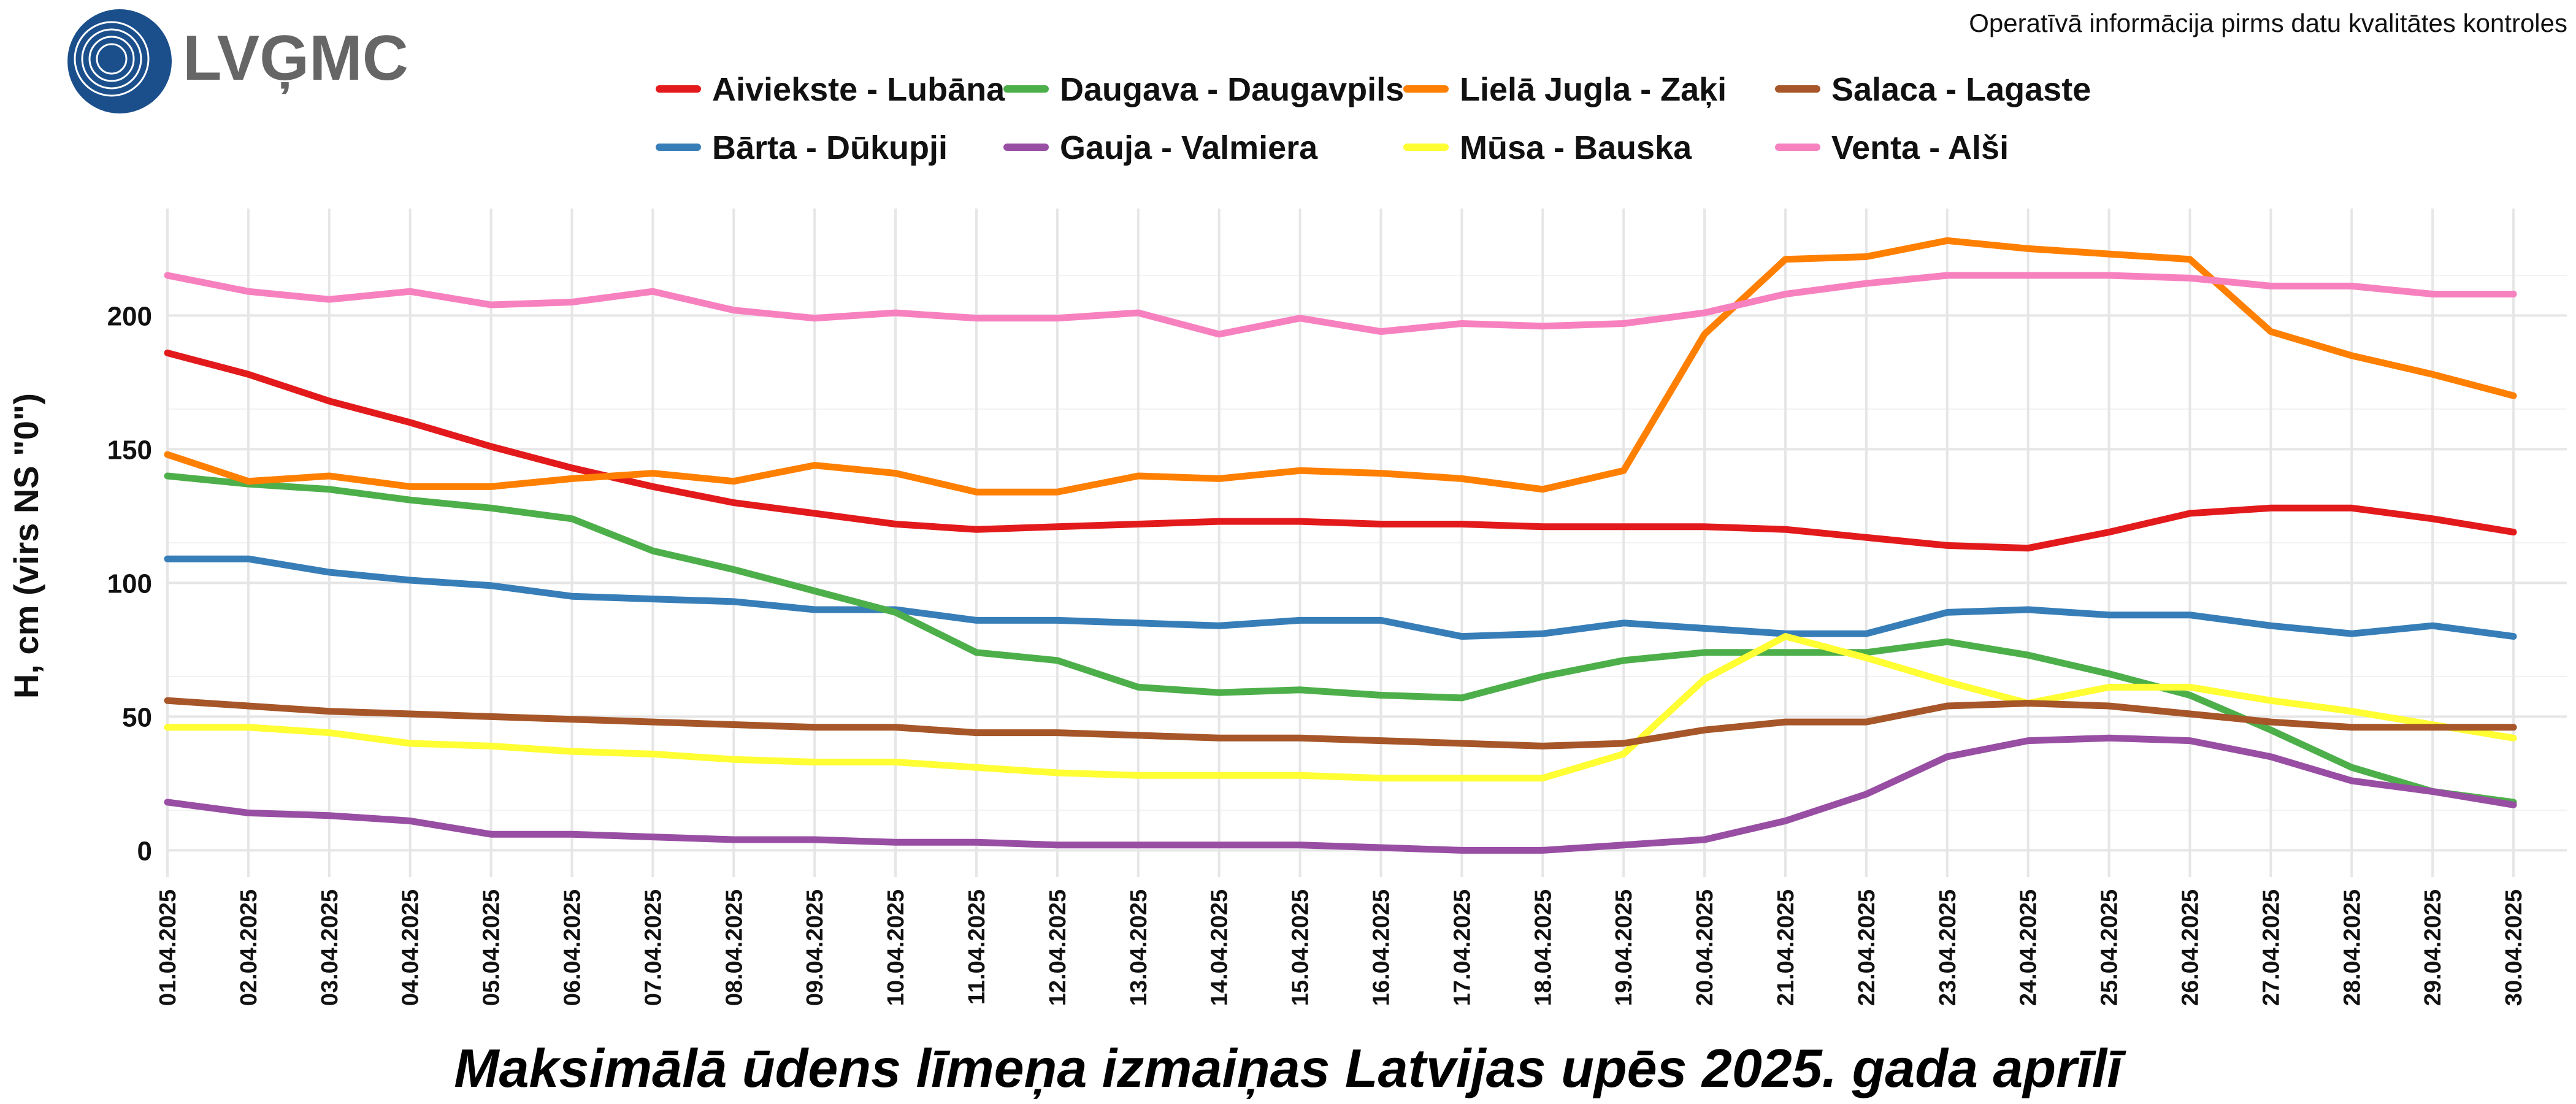 This screenshot has width=2576, height=1104. What do you see at coordinates (26, 546) in the screenshot?
I see `y-axis-label: H, cm (virs NS "0")` at bounding box center [26, 546].